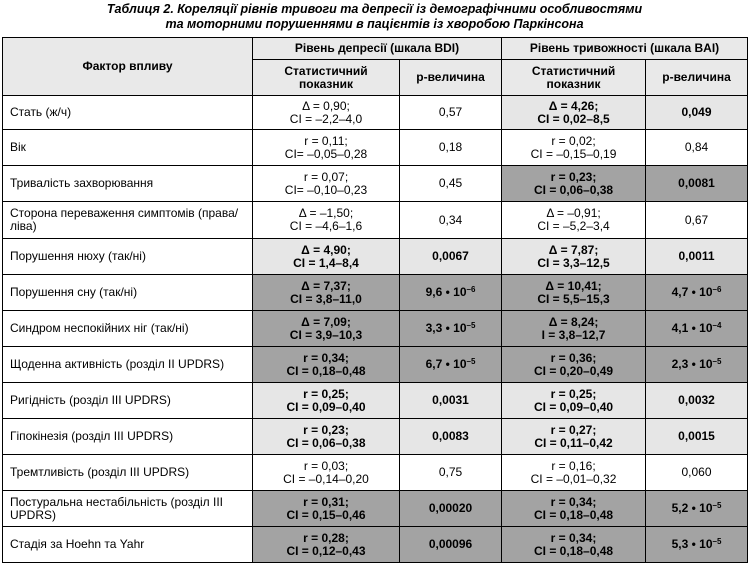  I want to click on anxiety-stat-line-1: r = 0,34;, so click(573, 537).